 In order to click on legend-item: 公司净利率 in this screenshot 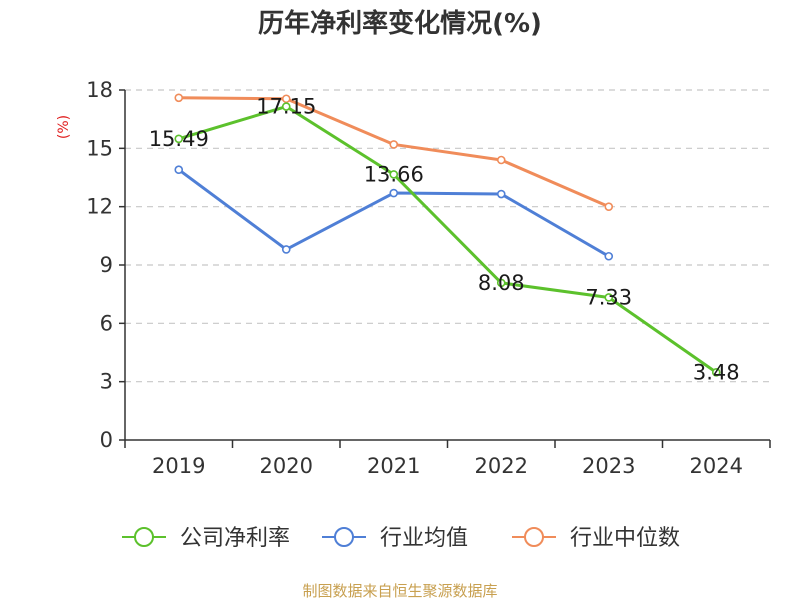, I will do `click(206, 538)`.